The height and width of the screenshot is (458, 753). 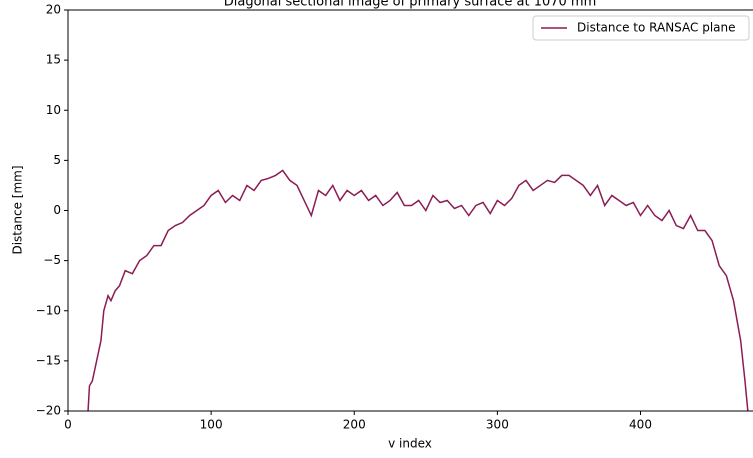 I want to click on y-axis-label: Distance [mm], so click(x=18, y=209).